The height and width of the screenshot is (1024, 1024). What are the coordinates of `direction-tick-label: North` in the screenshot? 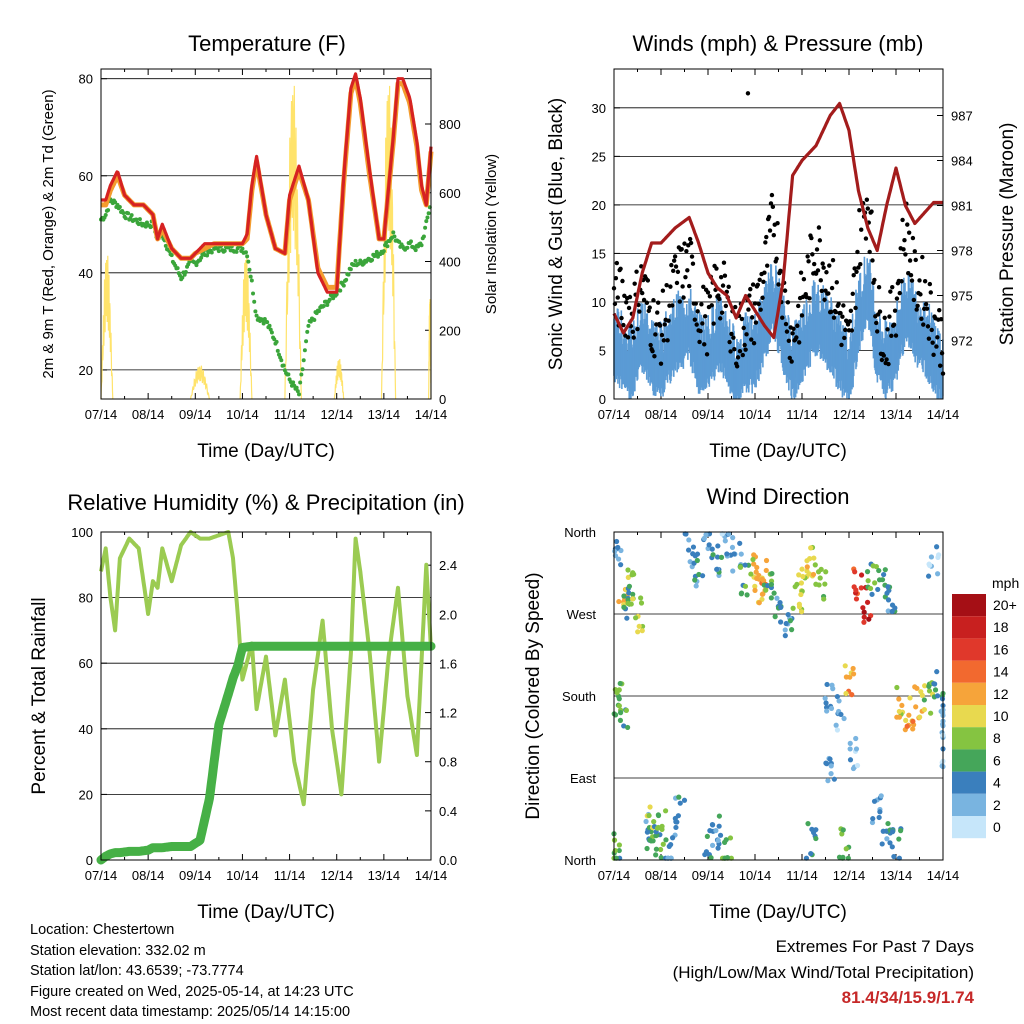 It's located at (580, 532).